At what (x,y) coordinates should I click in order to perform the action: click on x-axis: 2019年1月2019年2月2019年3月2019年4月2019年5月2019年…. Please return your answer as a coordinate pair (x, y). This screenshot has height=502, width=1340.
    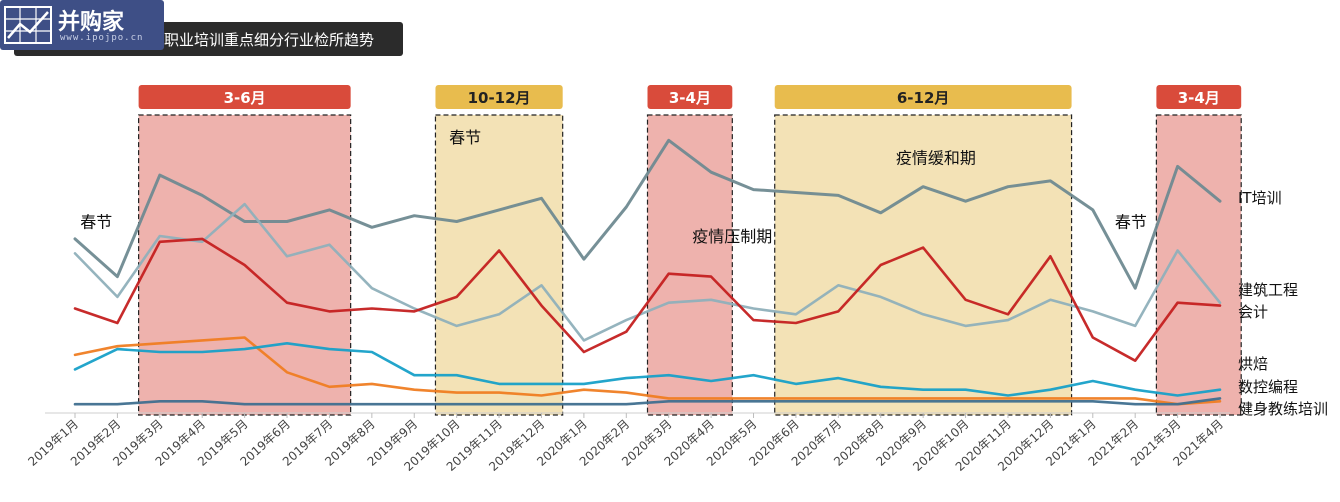
    Looking at the image, I should click on (627, 443).